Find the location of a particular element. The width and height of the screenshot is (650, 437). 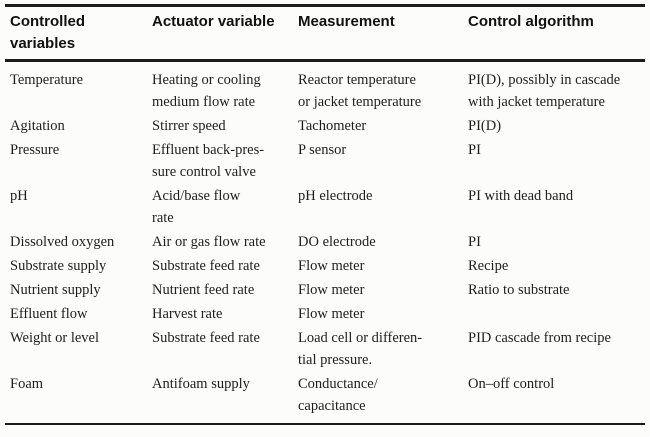

cell-measurement: Conductance/ capacitance is located at coordinates (338, 395).